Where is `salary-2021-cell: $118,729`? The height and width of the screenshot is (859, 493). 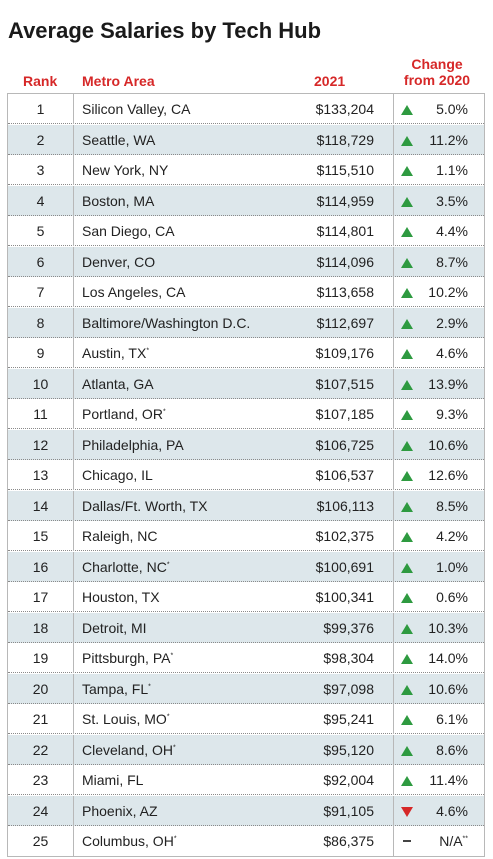 salary-2021-cell: $118,729 is located at coordinates (345, 139).